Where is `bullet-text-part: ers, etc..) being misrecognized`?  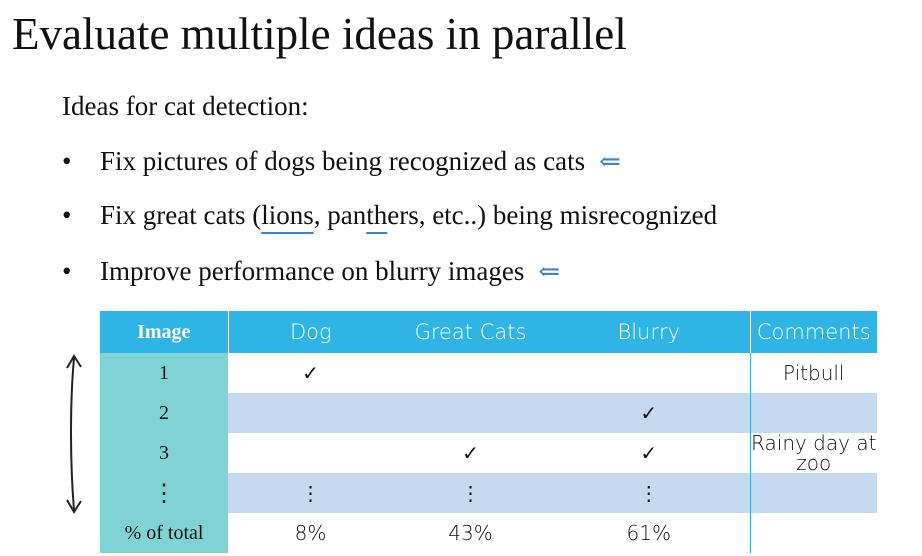 bullet-text-part: ers, etc..) being misrecognized is located at coordinates (552, 215).